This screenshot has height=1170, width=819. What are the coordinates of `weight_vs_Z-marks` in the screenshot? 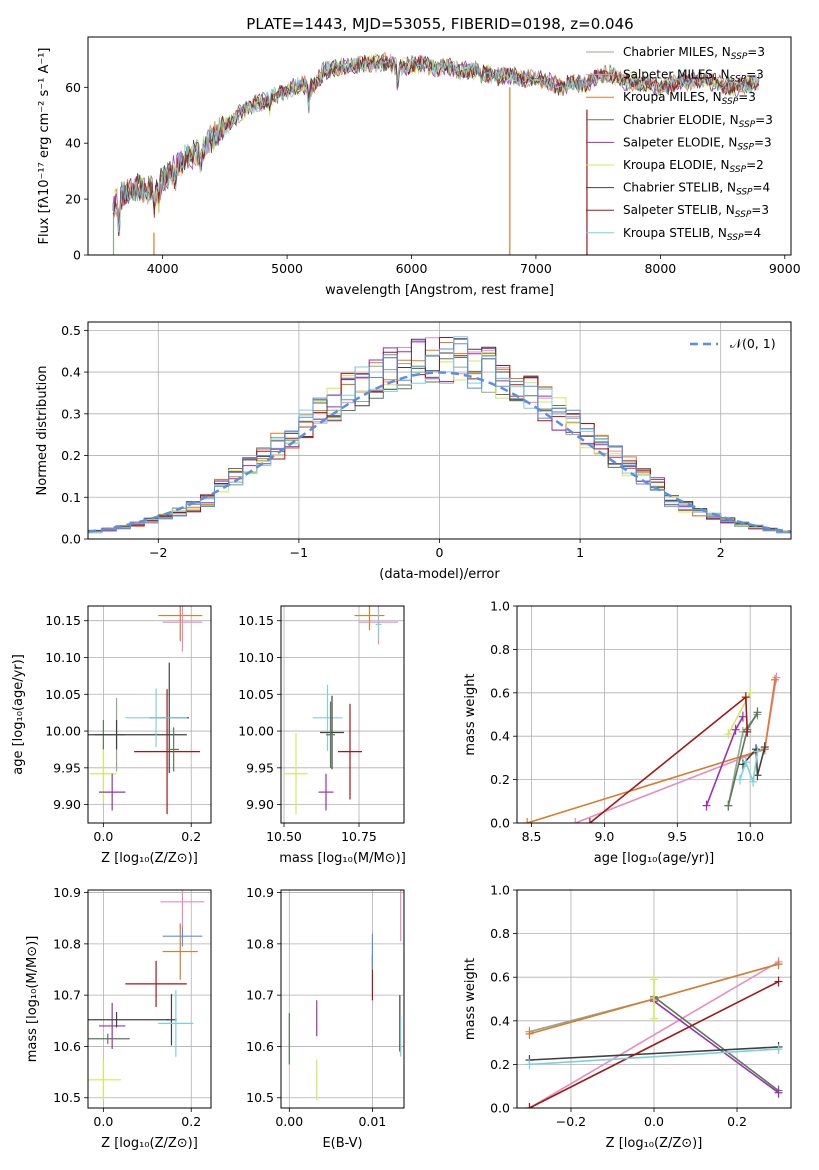 It's located at (654, 1032).